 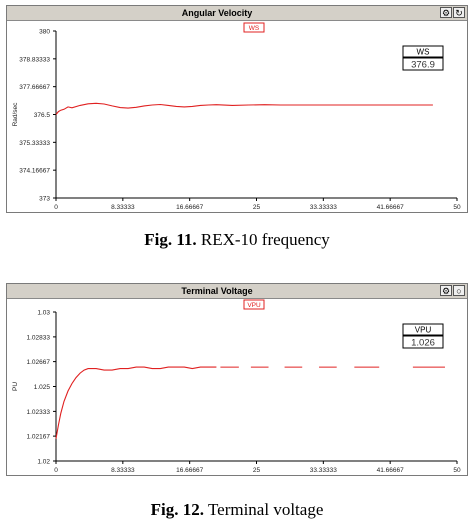 What do you see at coordinates (15, 114) in the screenshot?
I see `y-axis-label: Rad/sec` at bounding box center [15, 114].